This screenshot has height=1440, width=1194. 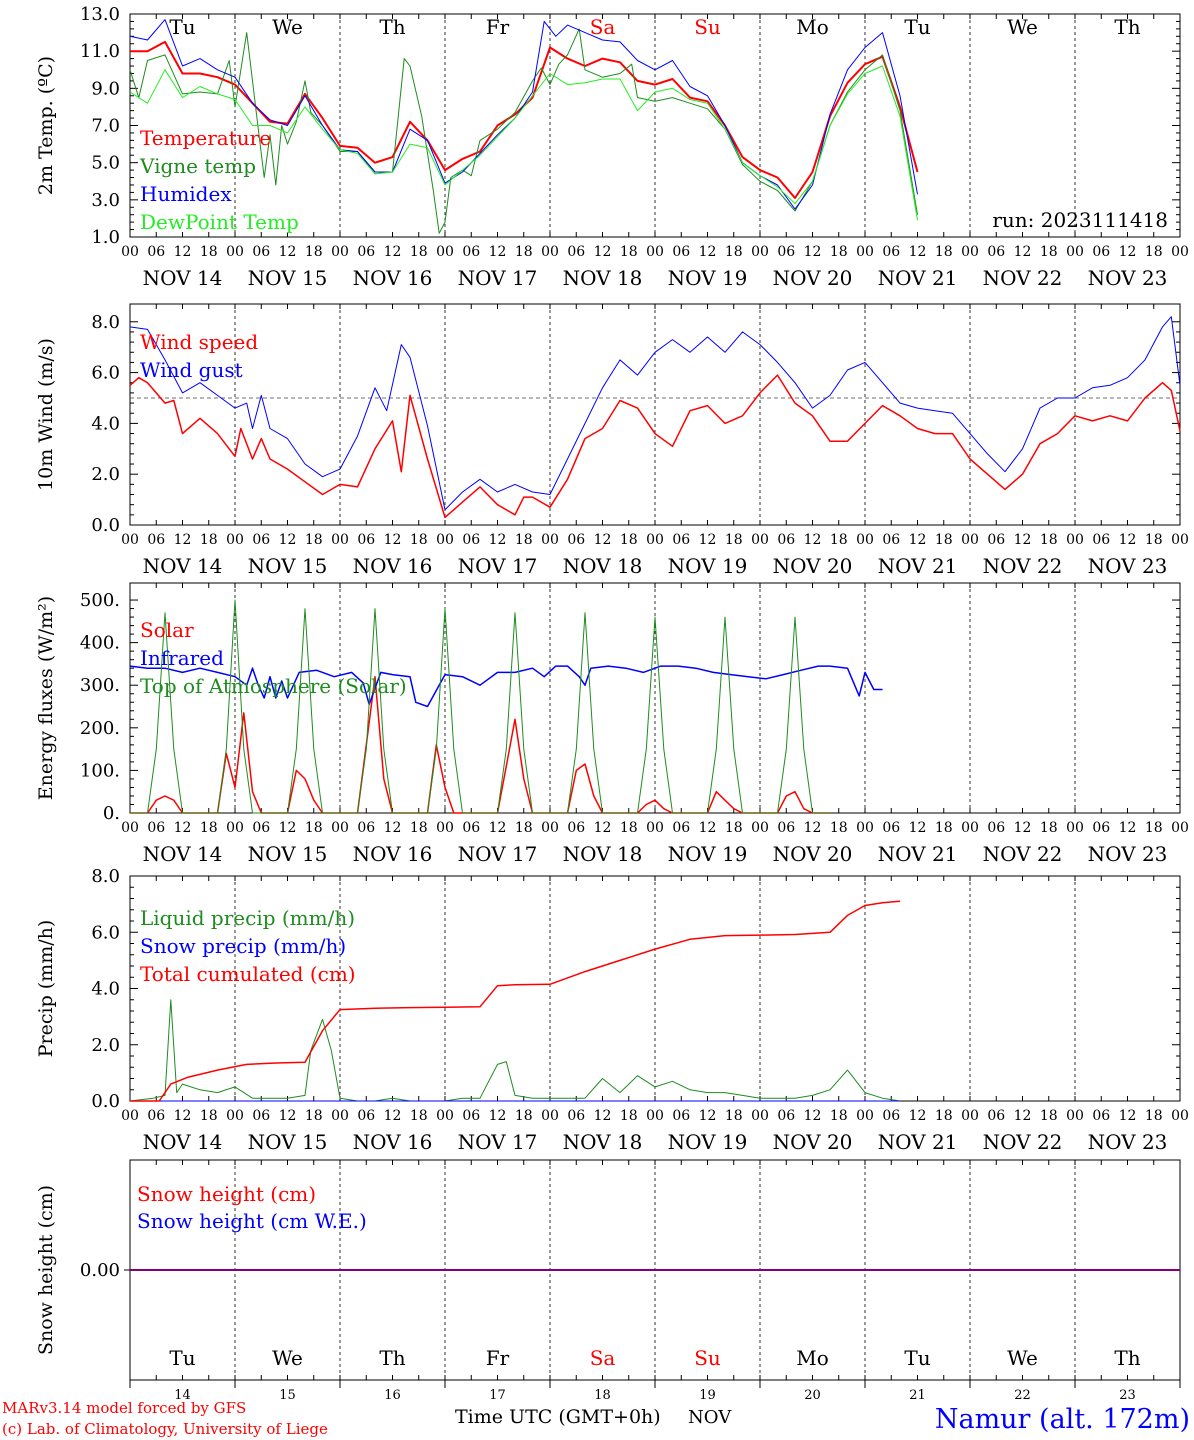 I want to click on y-axis-title: Energy fluxes (W/m²), so click(x=46, y=698).